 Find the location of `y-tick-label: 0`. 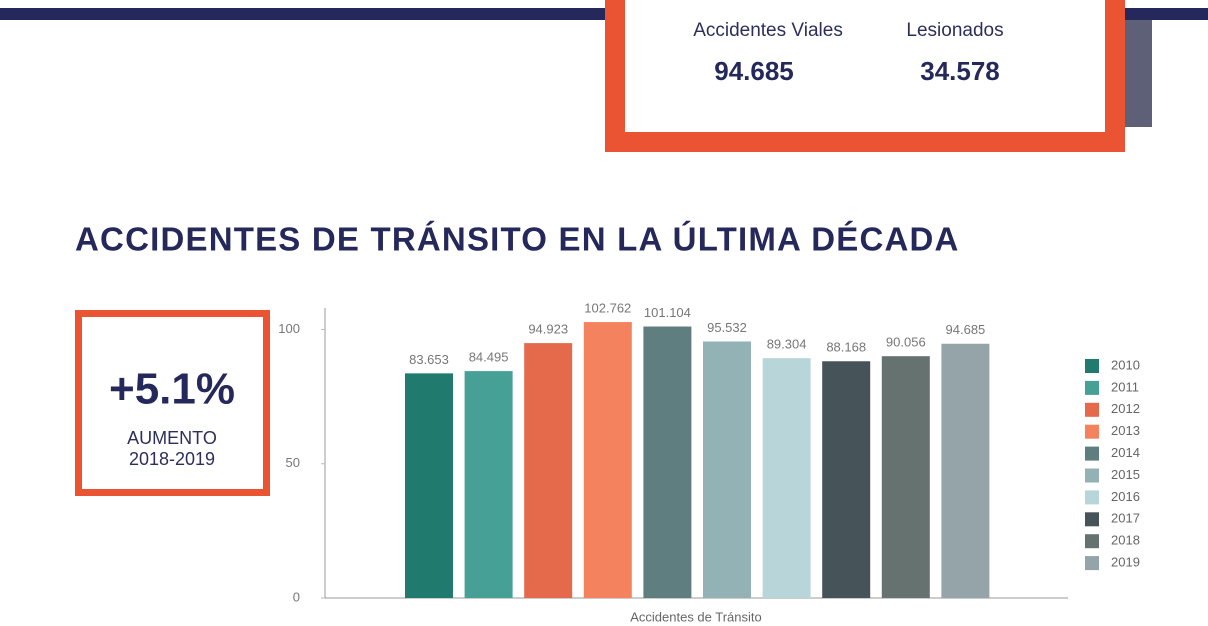

y-tick-label: 0 is located at coordinates (296, 596).